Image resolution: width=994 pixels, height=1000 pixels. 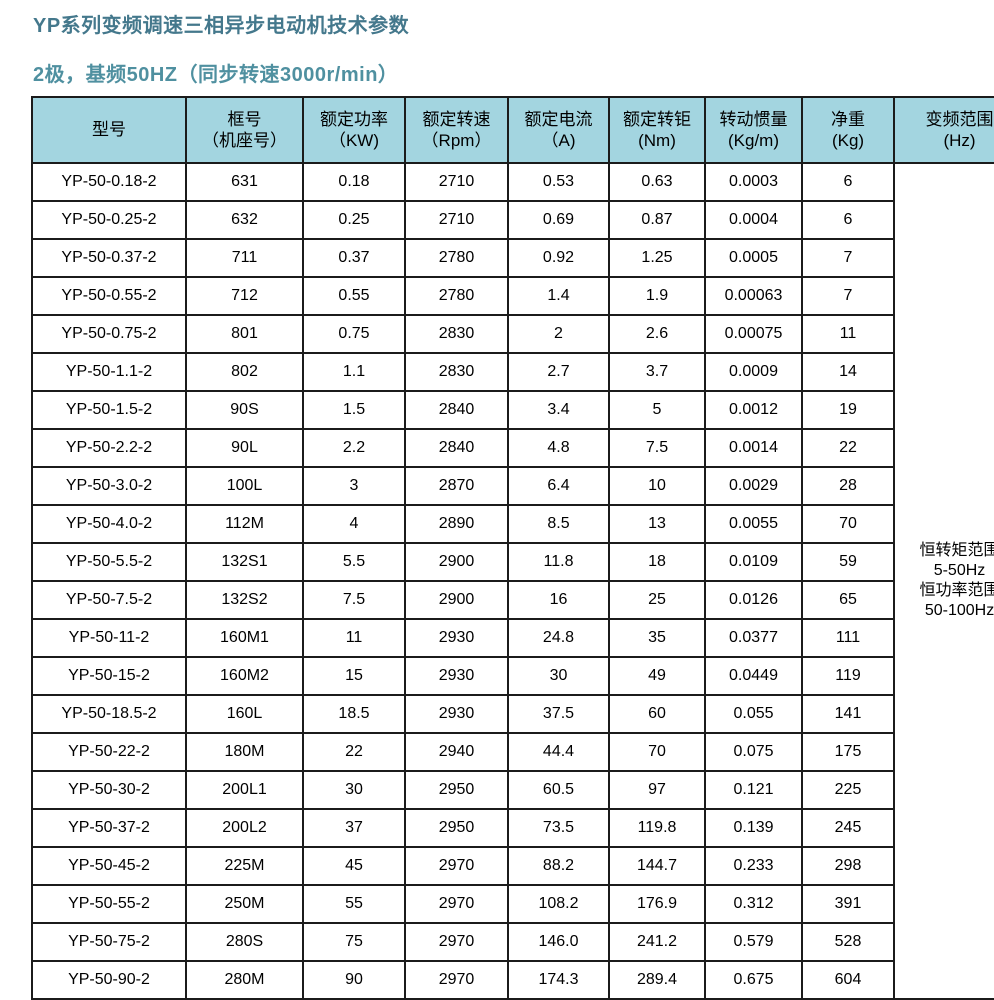 I want to click on cell-rated-current: 0.69, so click(x=558, y=220).